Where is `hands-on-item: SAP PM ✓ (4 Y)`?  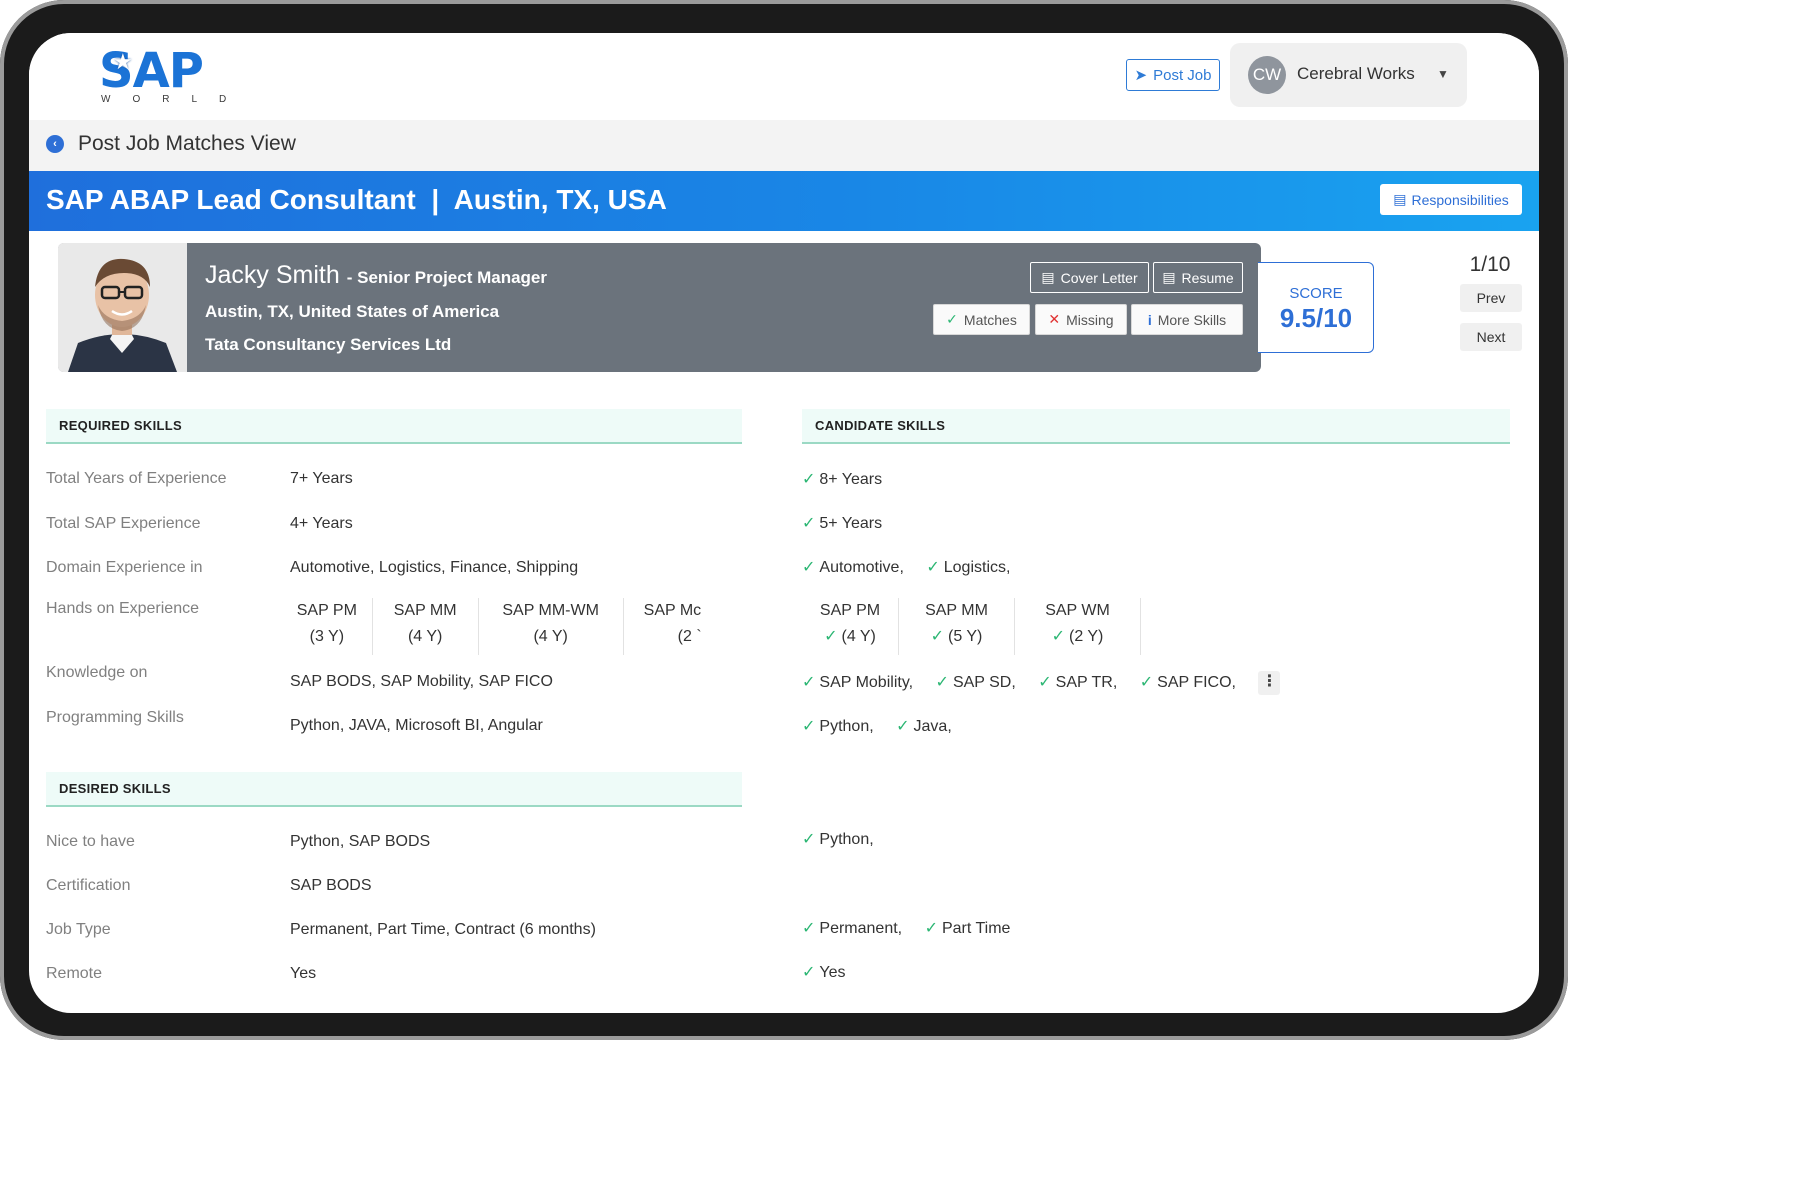 hands-on-item: SAP PM ✓ (4 Y) is located at coordinates (850, 626).